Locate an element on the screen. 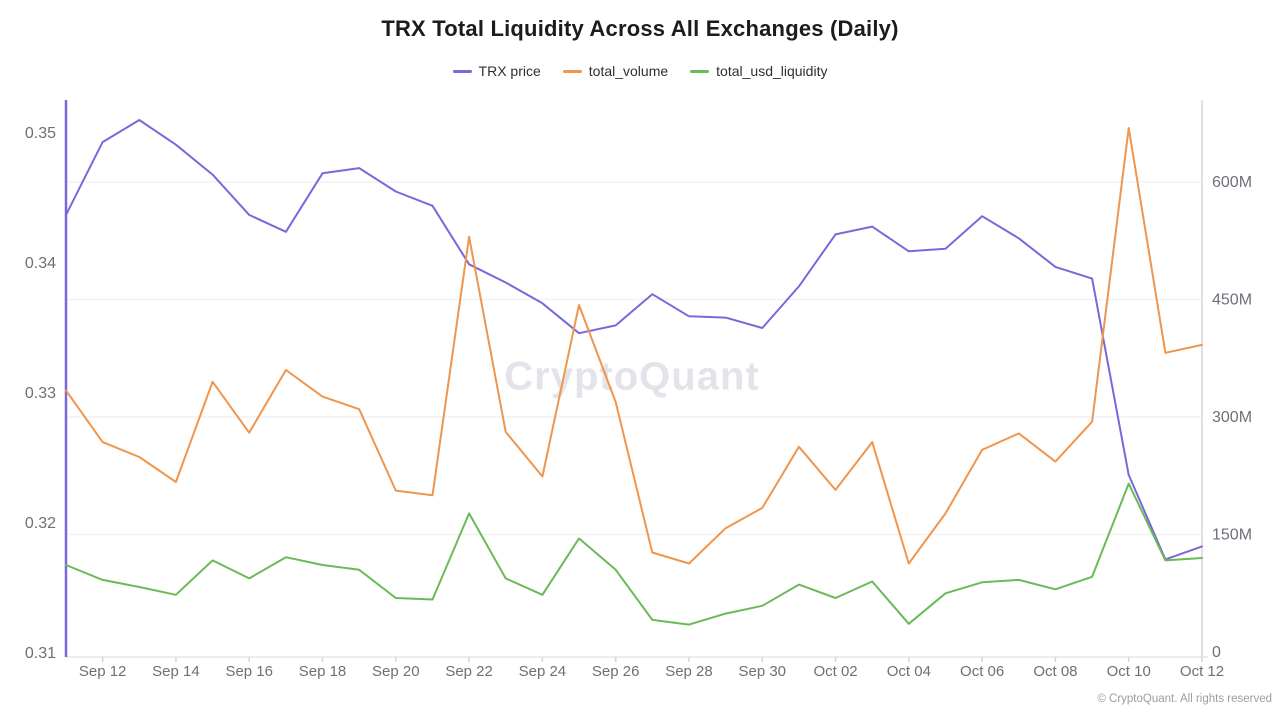 Image resolution: width=1280 pixels, height=720 pixels. x-axis-label: Sep 30 is located at coordinates (762, 671).